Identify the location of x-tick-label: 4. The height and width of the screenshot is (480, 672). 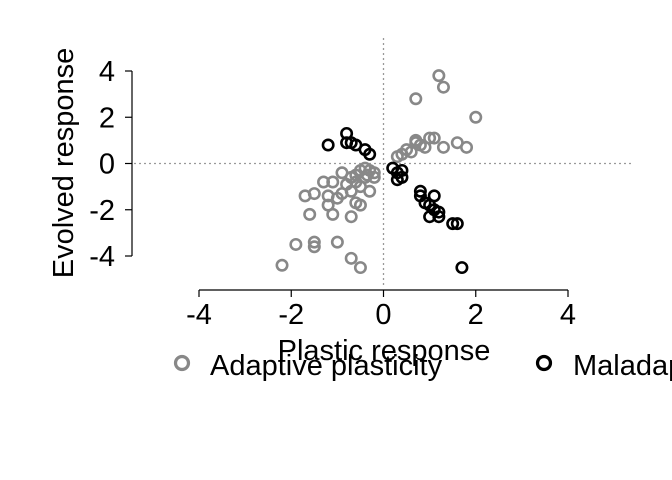
(568, 315).